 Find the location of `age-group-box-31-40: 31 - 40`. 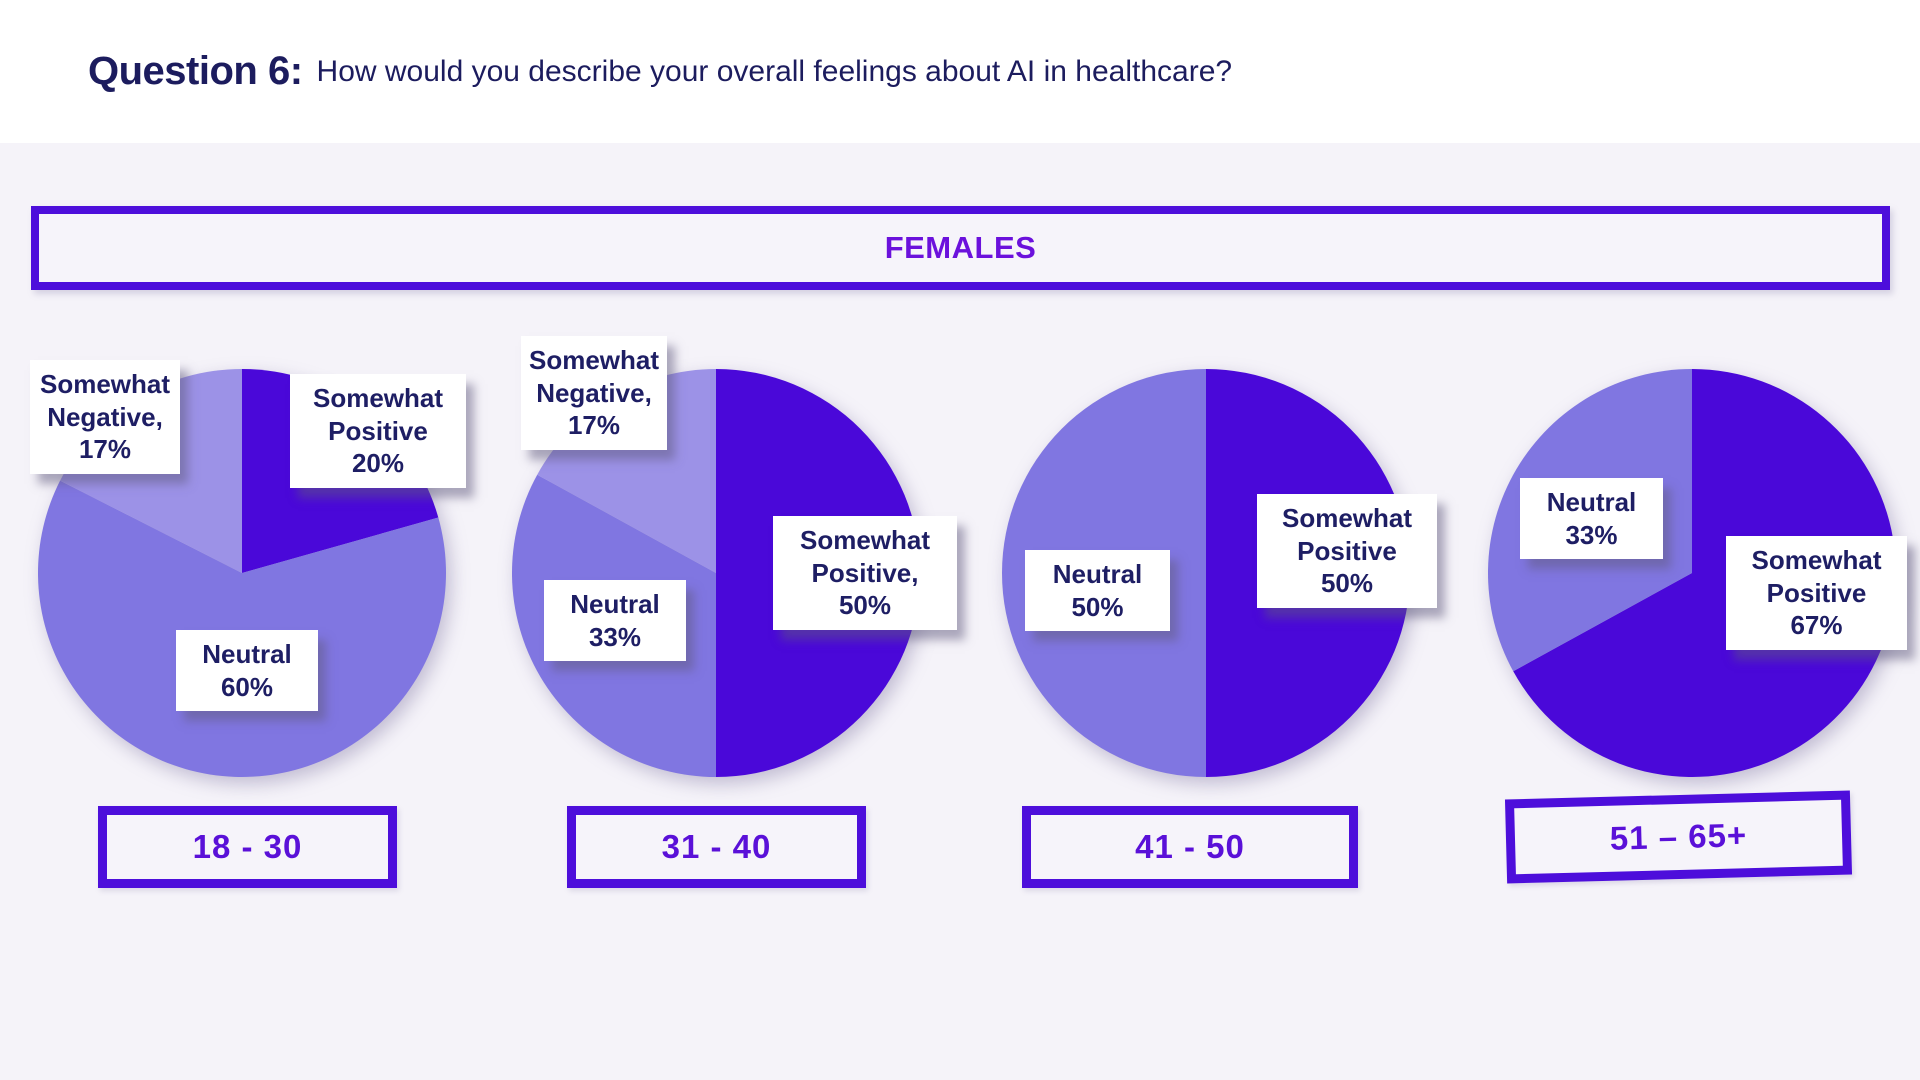

age-group-box-31-40: 31 - 40 is located at coordinates (716, 847).